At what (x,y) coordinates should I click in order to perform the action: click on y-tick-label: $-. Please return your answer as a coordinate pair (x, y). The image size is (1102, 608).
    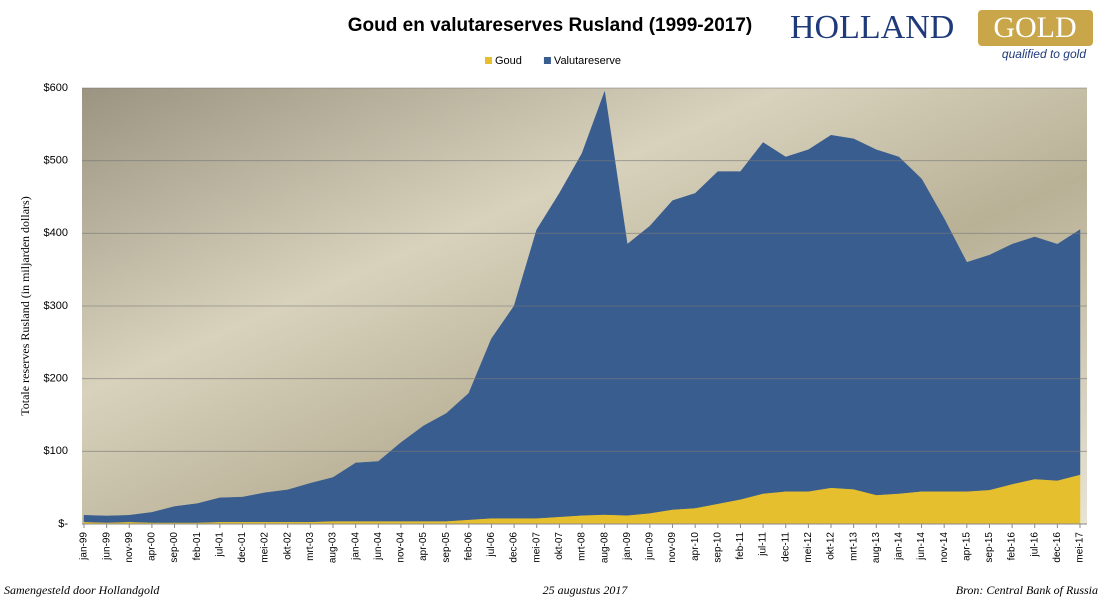
    Looking at the image, I should click on (63, 524).